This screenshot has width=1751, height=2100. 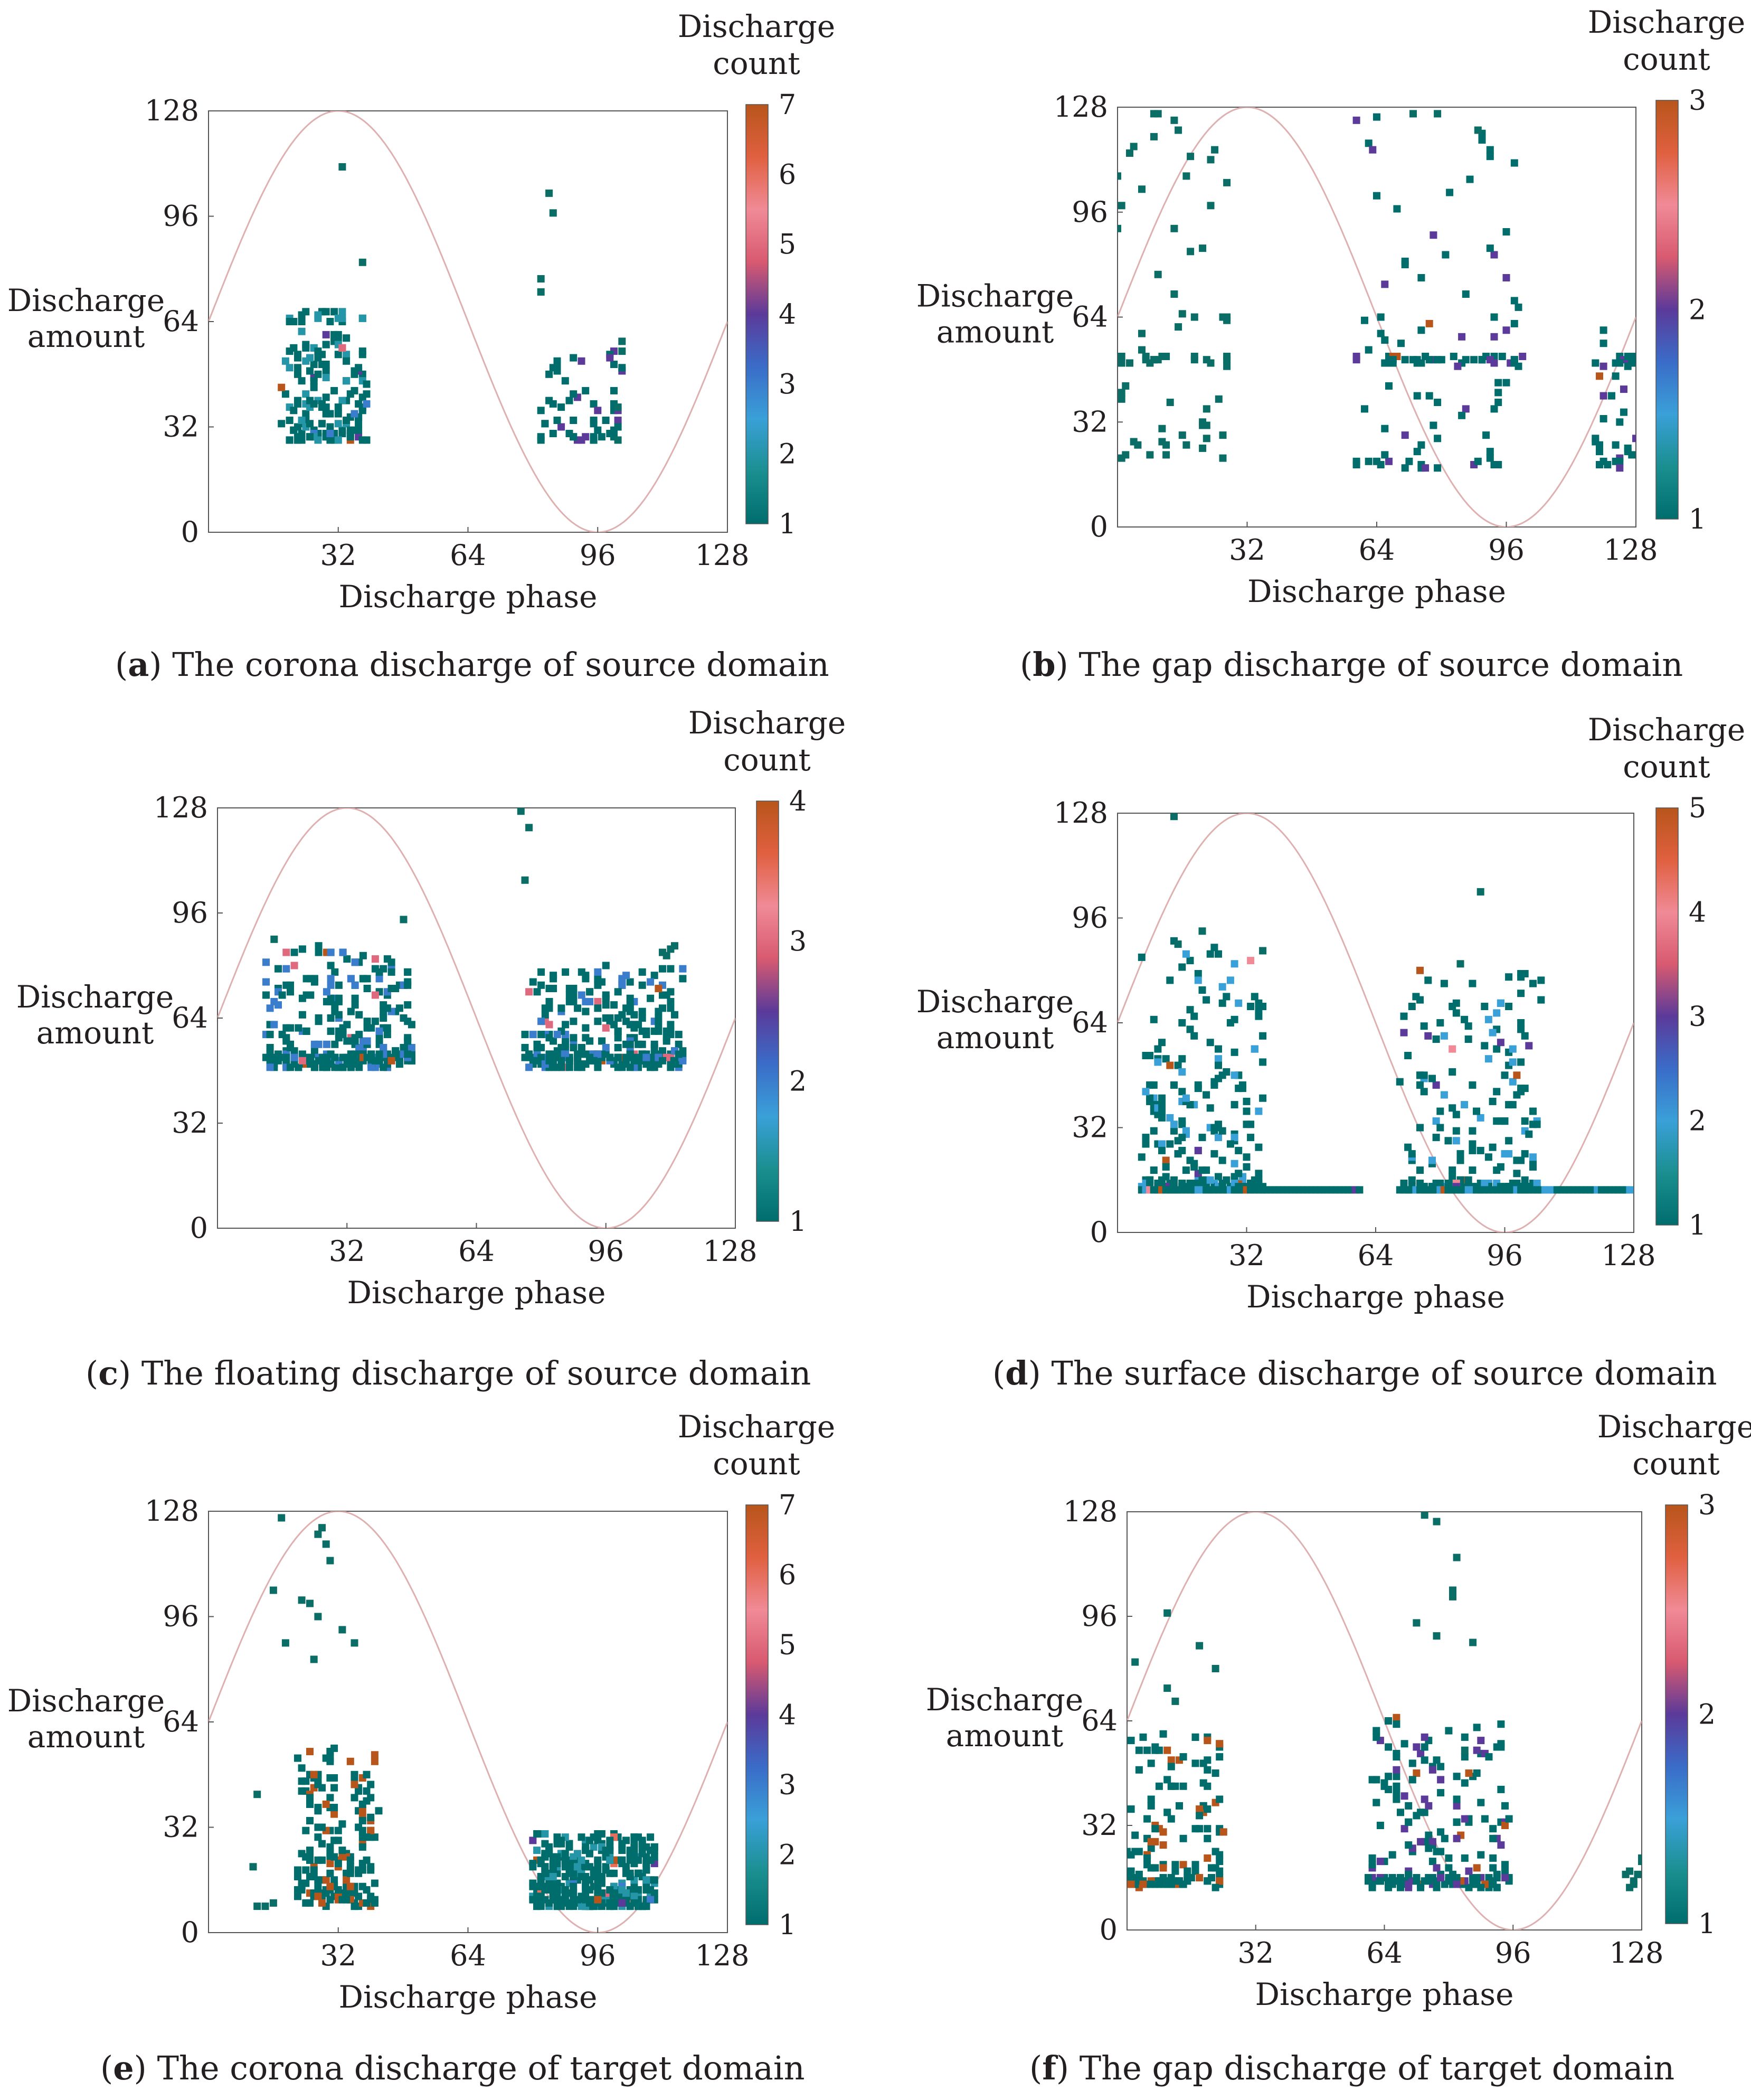 What do you see at coordinates (787, 1715) in the screenshot?
I see `colorbar-tick-label: 4` at bounding box center [787, 1715].